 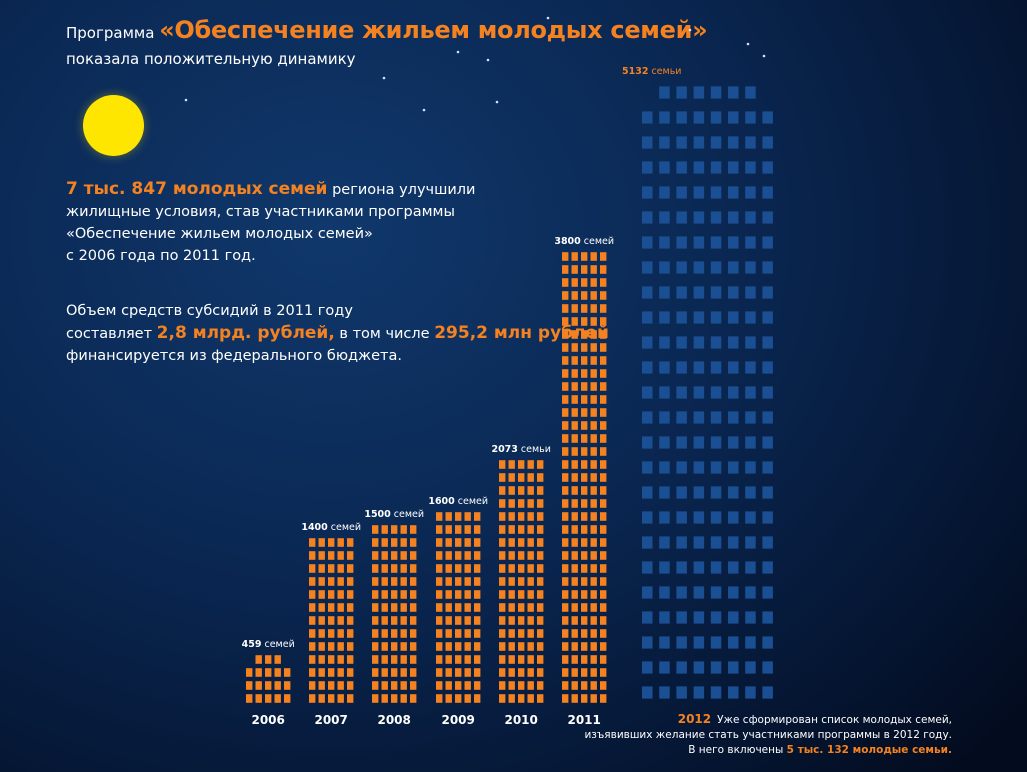 I want to click on bar-2007, so click(x=331, y=620).